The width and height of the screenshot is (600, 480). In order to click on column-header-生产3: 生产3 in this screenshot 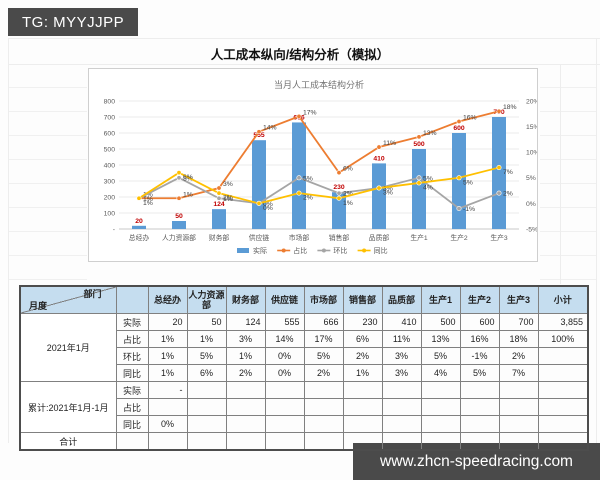, I will do `click(518, 299)`.